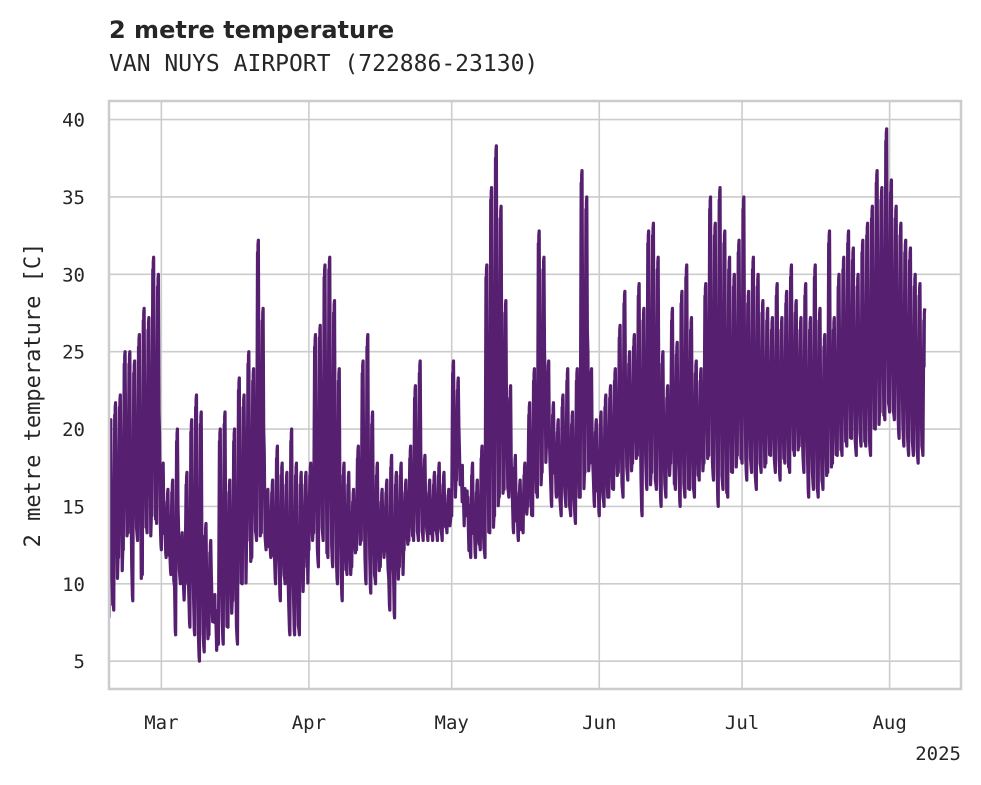  What do you see at coordinates (309, 723) in the screenshot?
I see `x-tick-label: Apr` at bounding box center [309, 723].